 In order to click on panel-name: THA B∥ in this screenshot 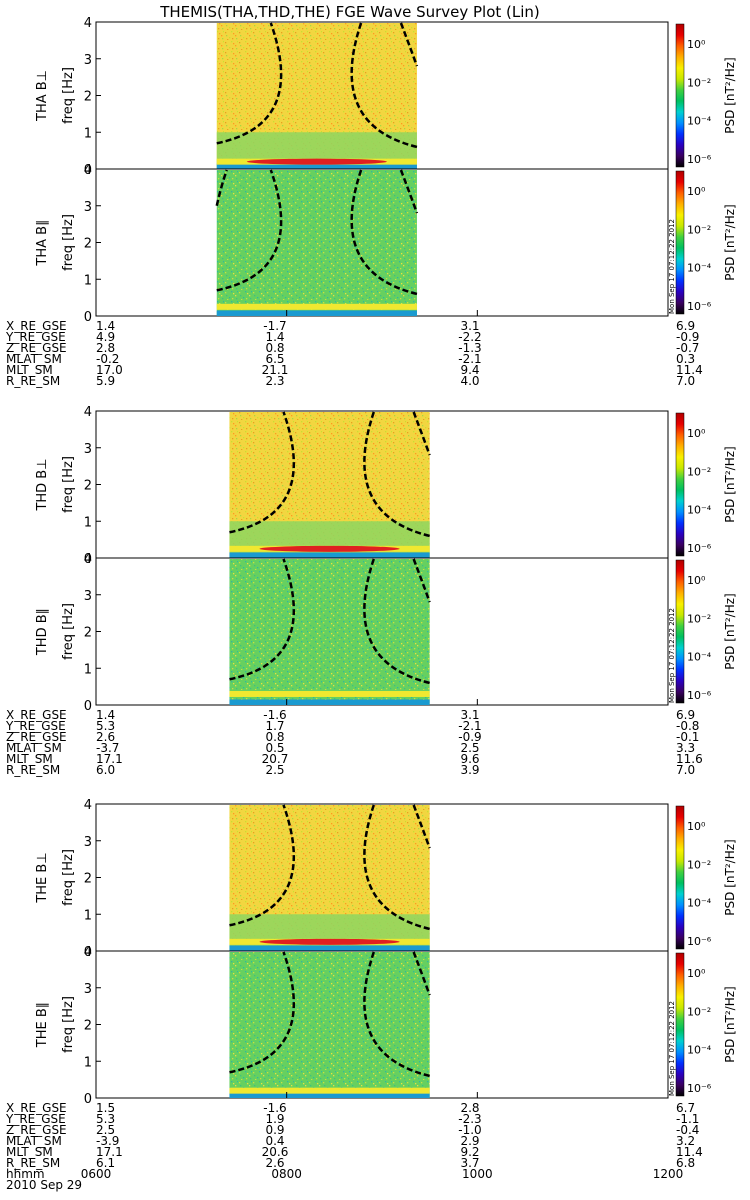, I will do `click(42, 242)`.